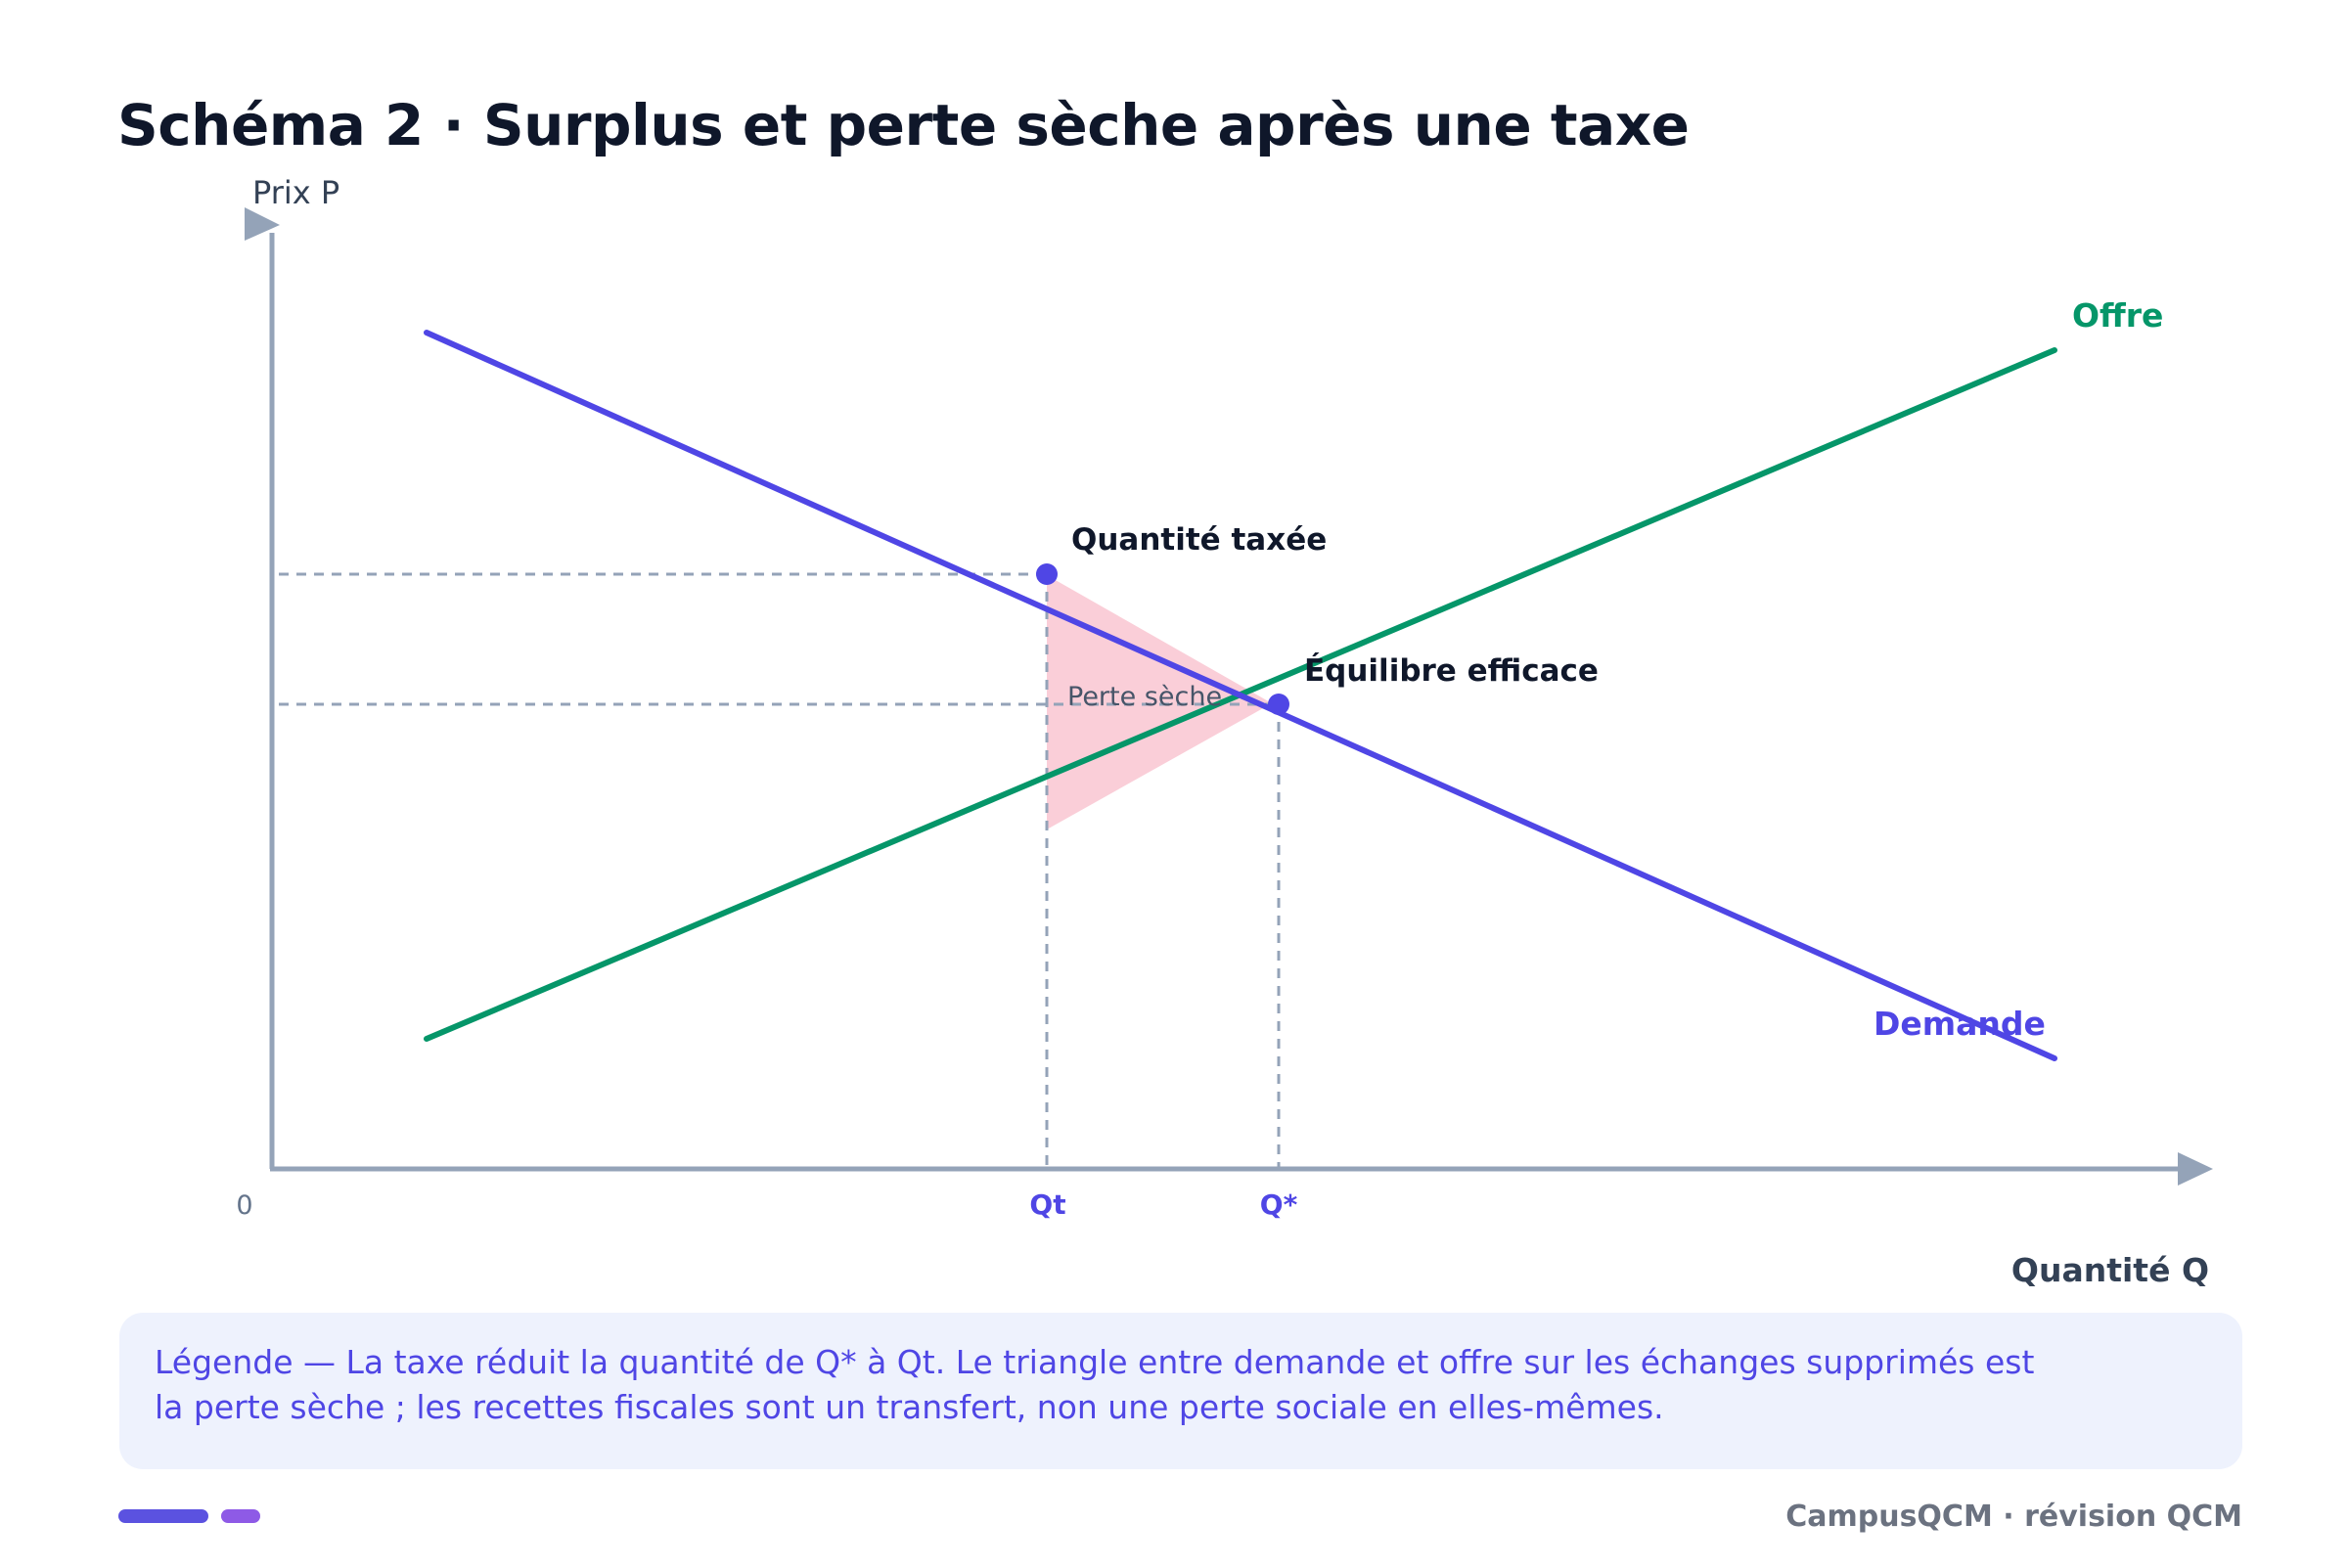 The image size is (2348, 1568). What do you see at coordinates (1279, 1204) in the screenshot?
I see `qstar-tick-label: Q*` at bounding box center [1279, 1204].